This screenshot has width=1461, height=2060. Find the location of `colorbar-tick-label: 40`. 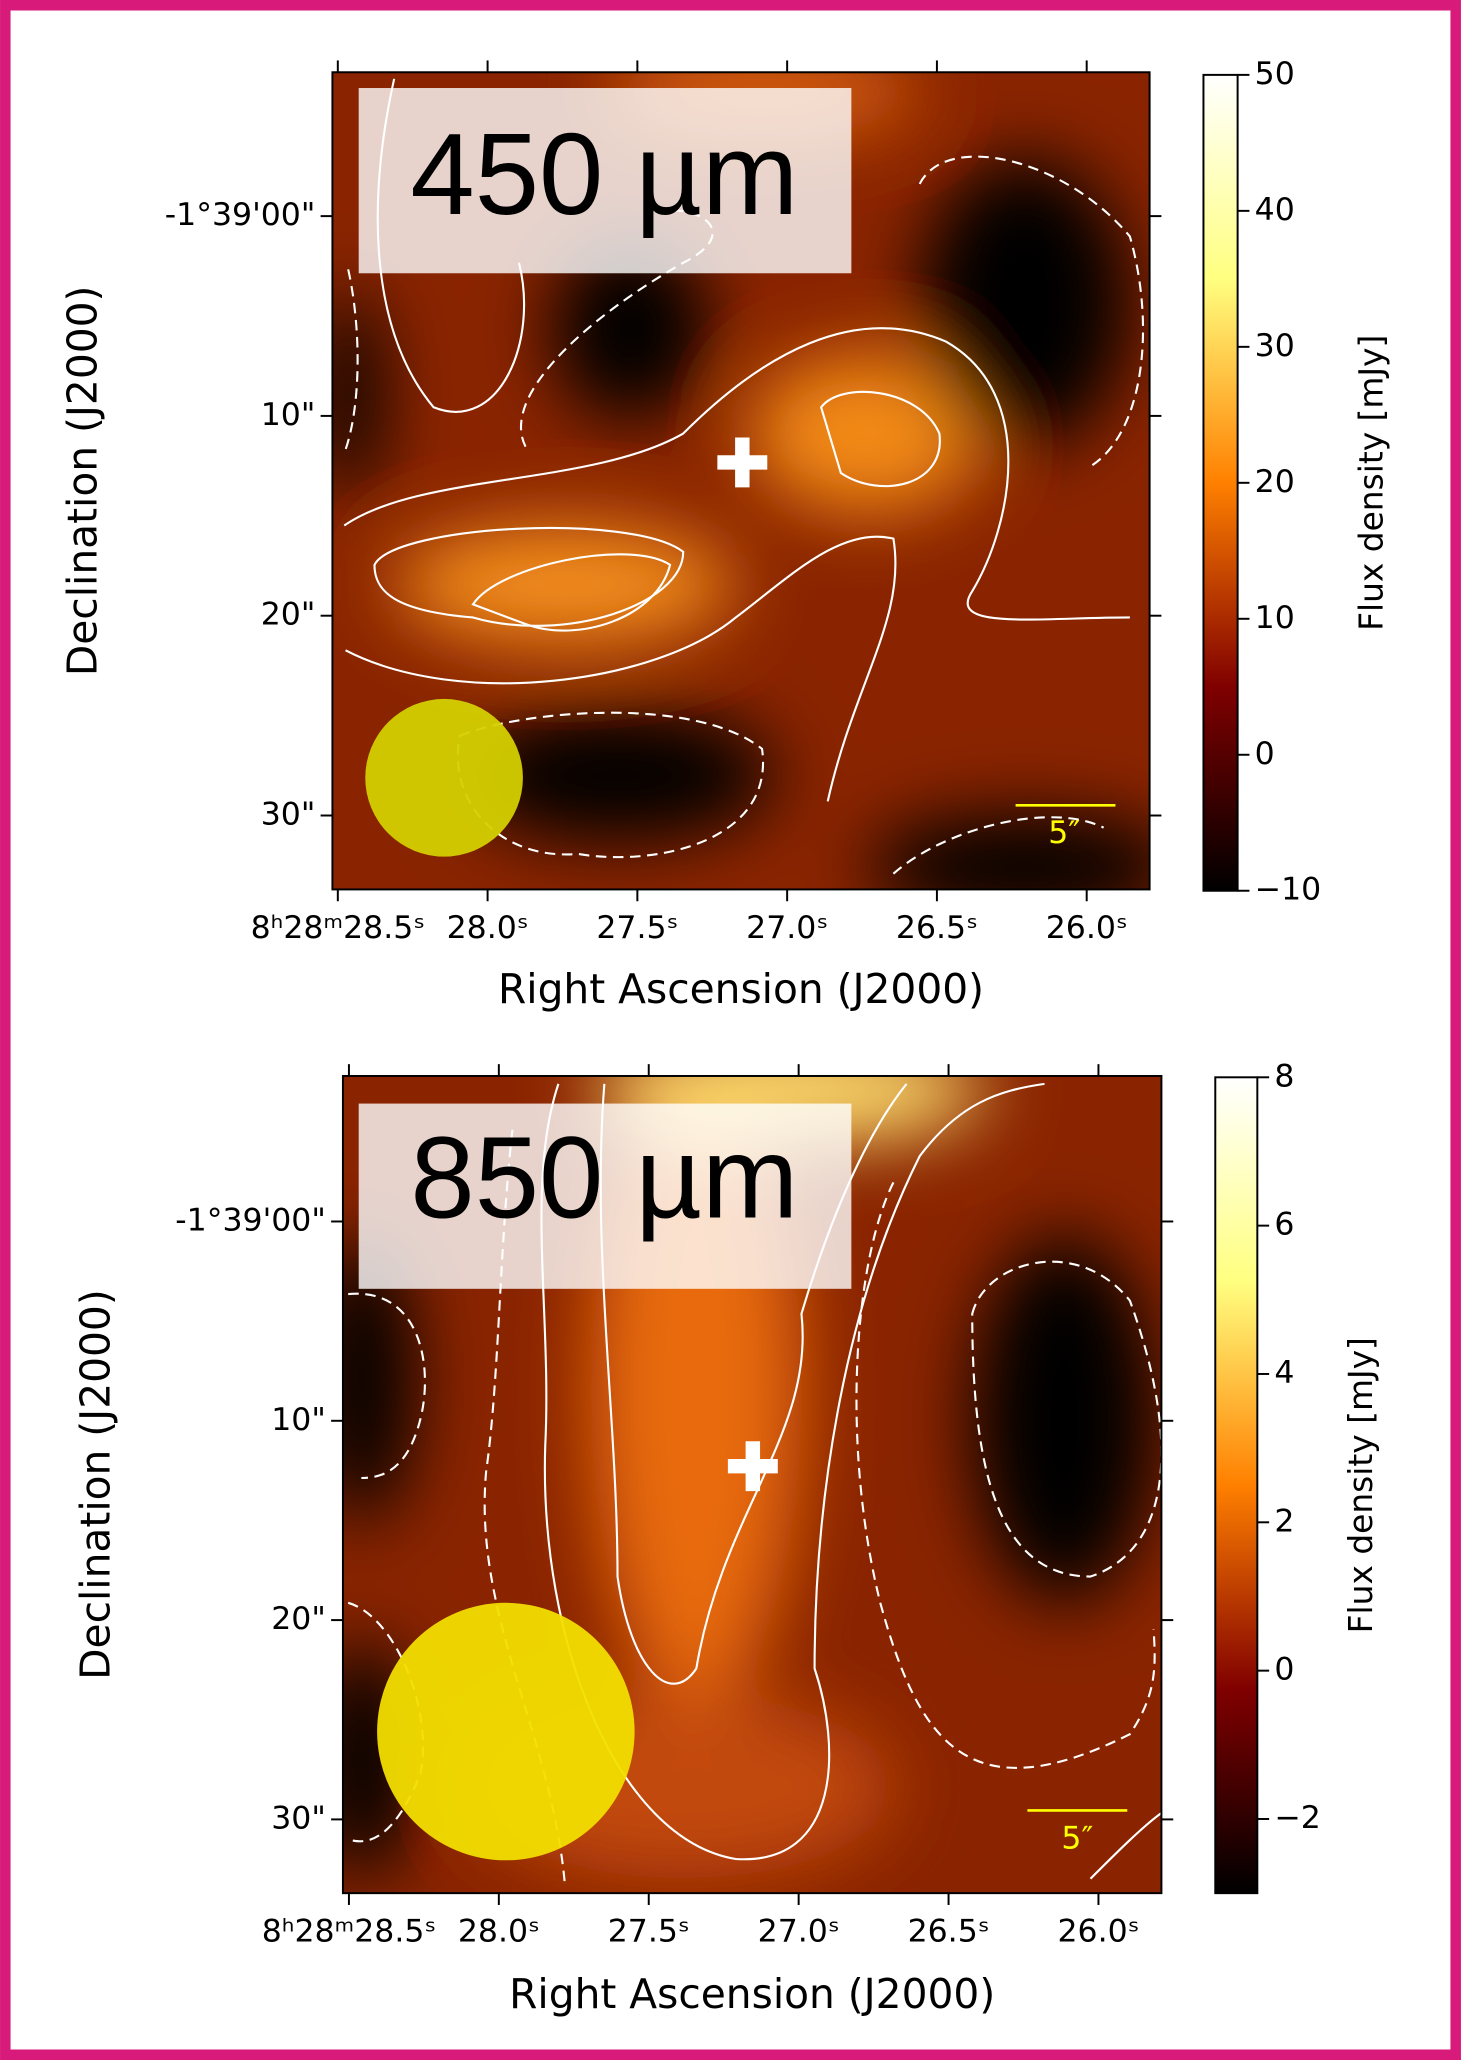

colorbar-tick-label: 40 is located at coordinates (1275, 210).